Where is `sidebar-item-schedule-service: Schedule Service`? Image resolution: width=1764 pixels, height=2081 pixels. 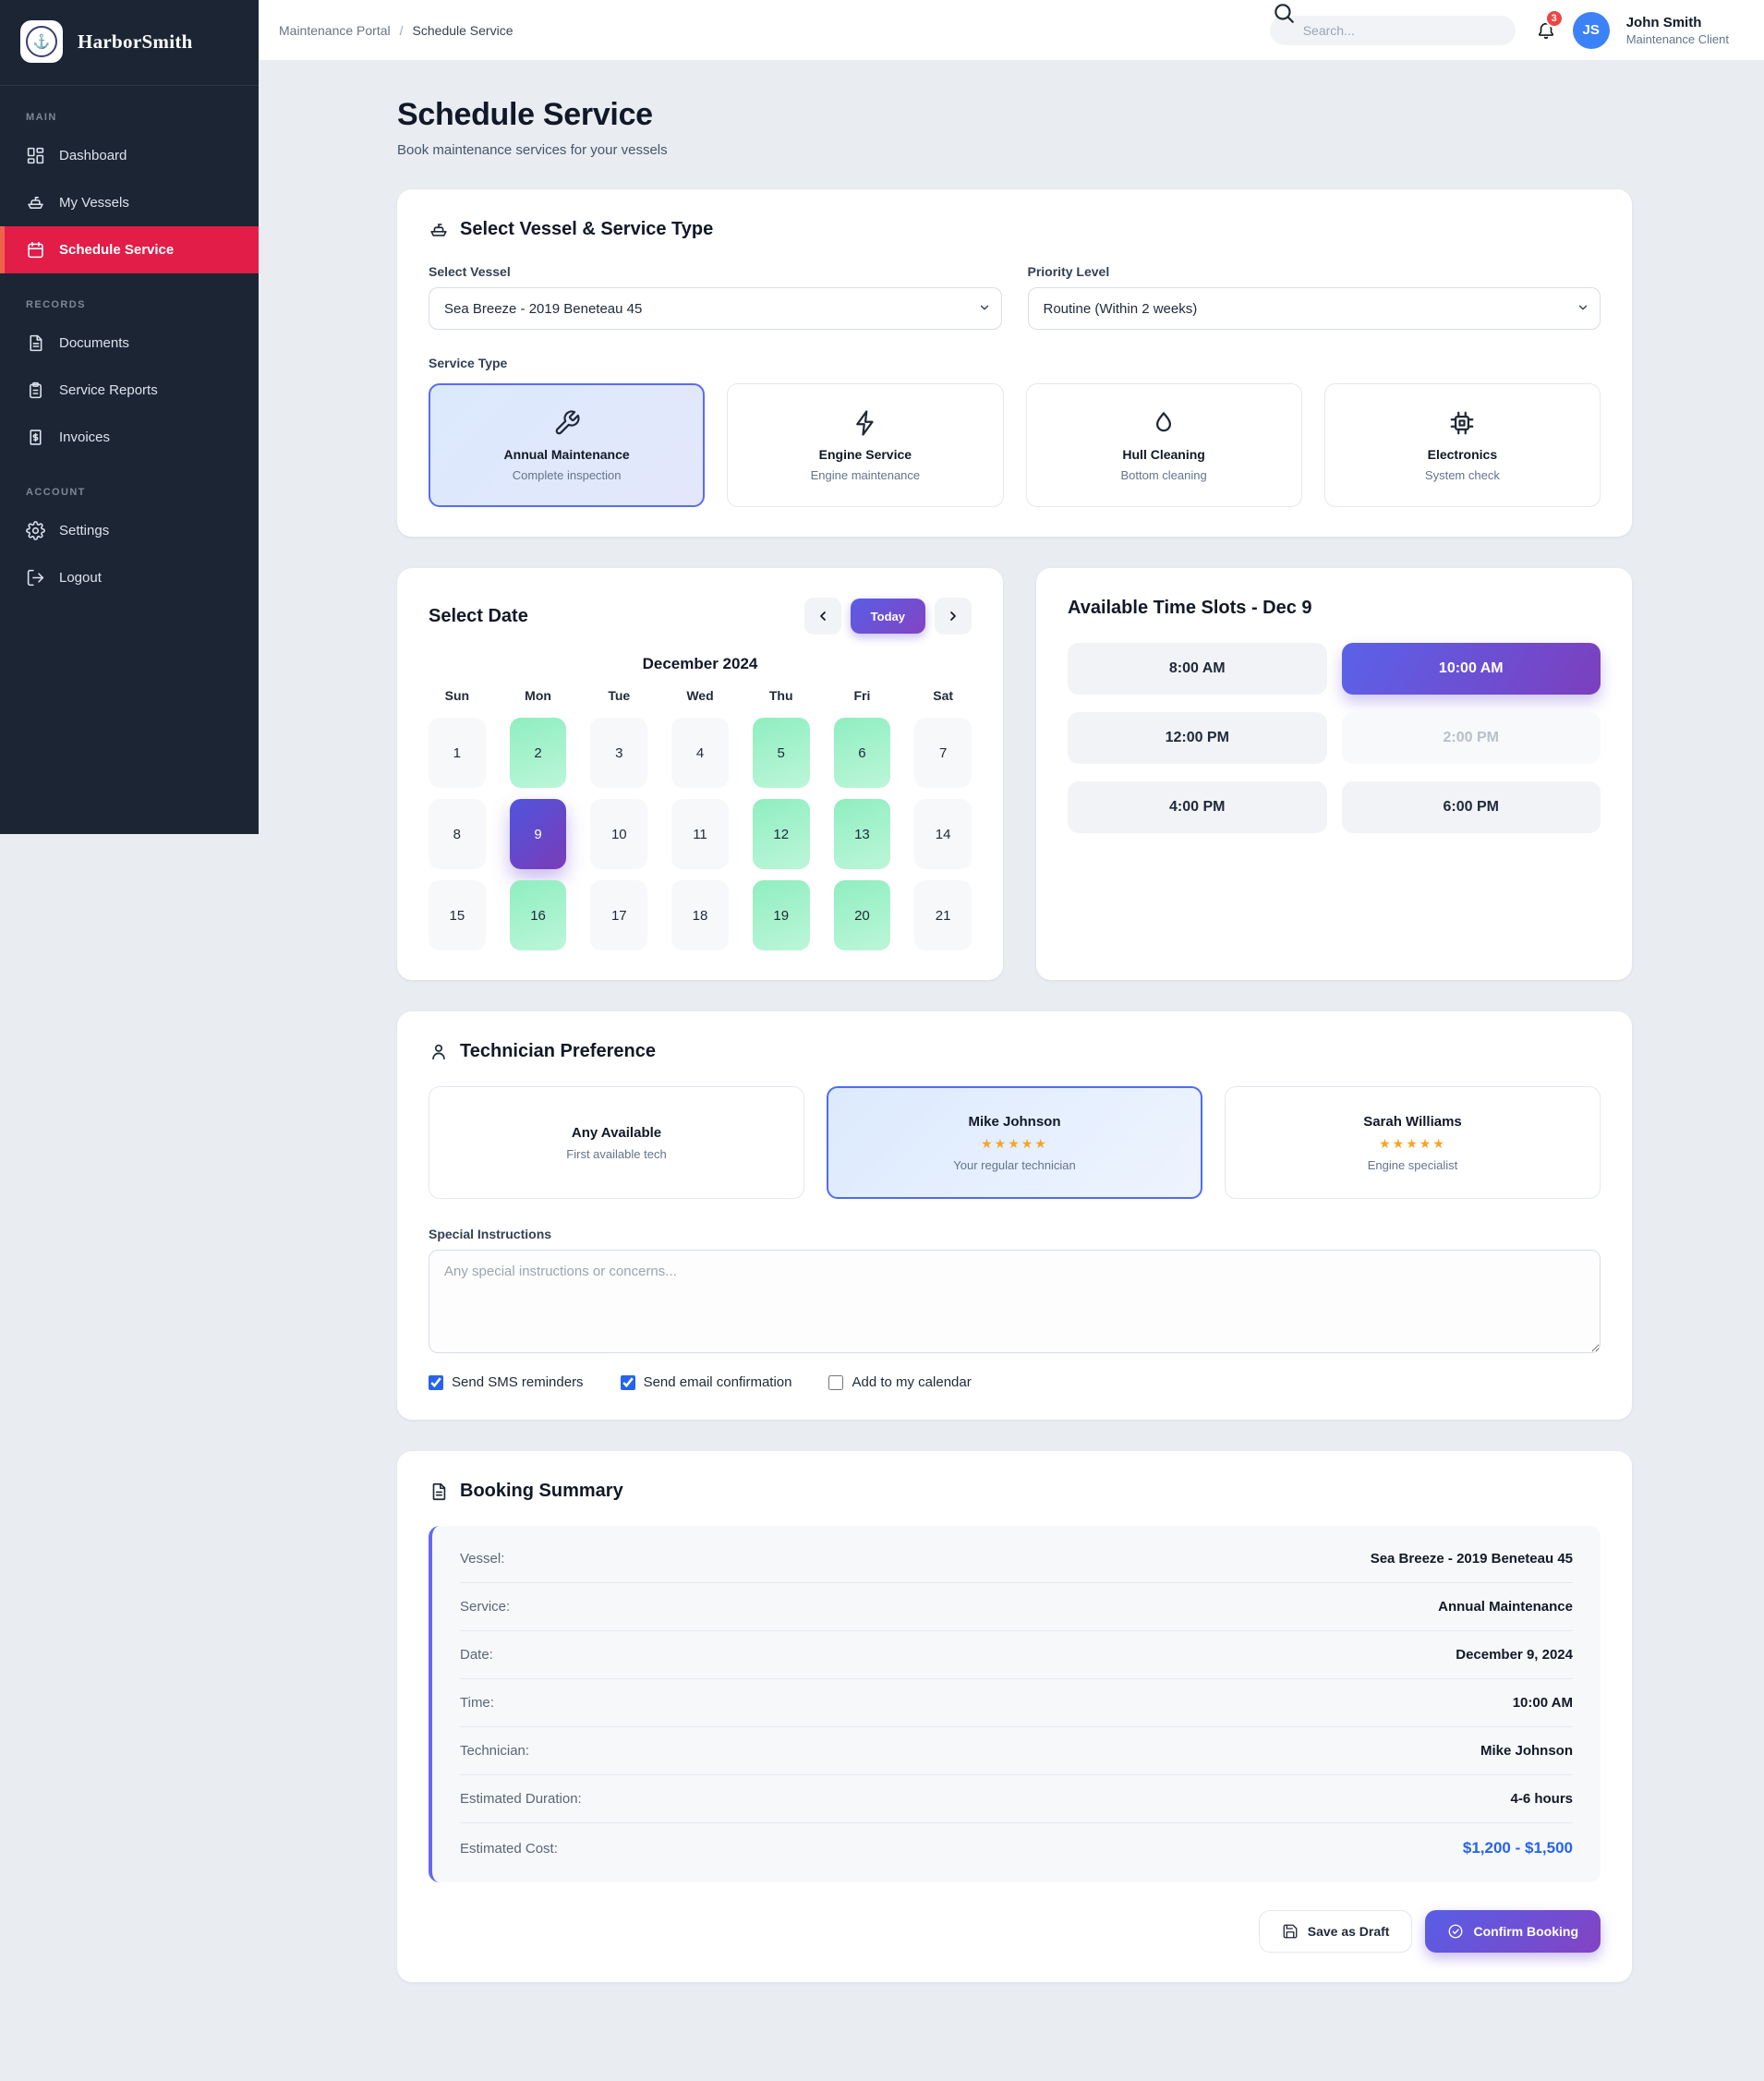 sidebar-item-schedule-service: Schedule Service is located at coordinates (129, 249).